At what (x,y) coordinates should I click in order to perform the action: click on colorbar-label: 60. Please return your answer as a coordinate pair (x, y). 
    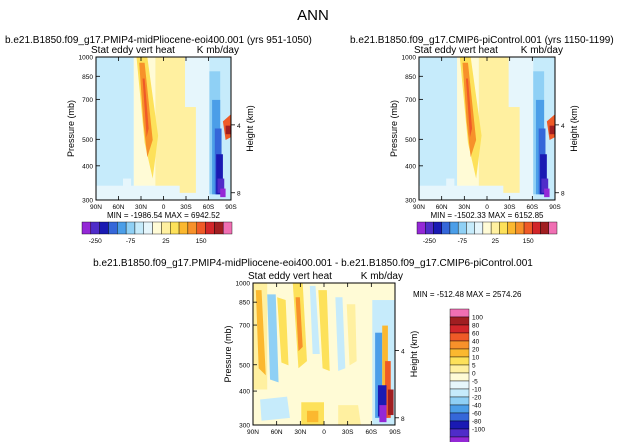
    Looking at the image, I should click on (476, 334).